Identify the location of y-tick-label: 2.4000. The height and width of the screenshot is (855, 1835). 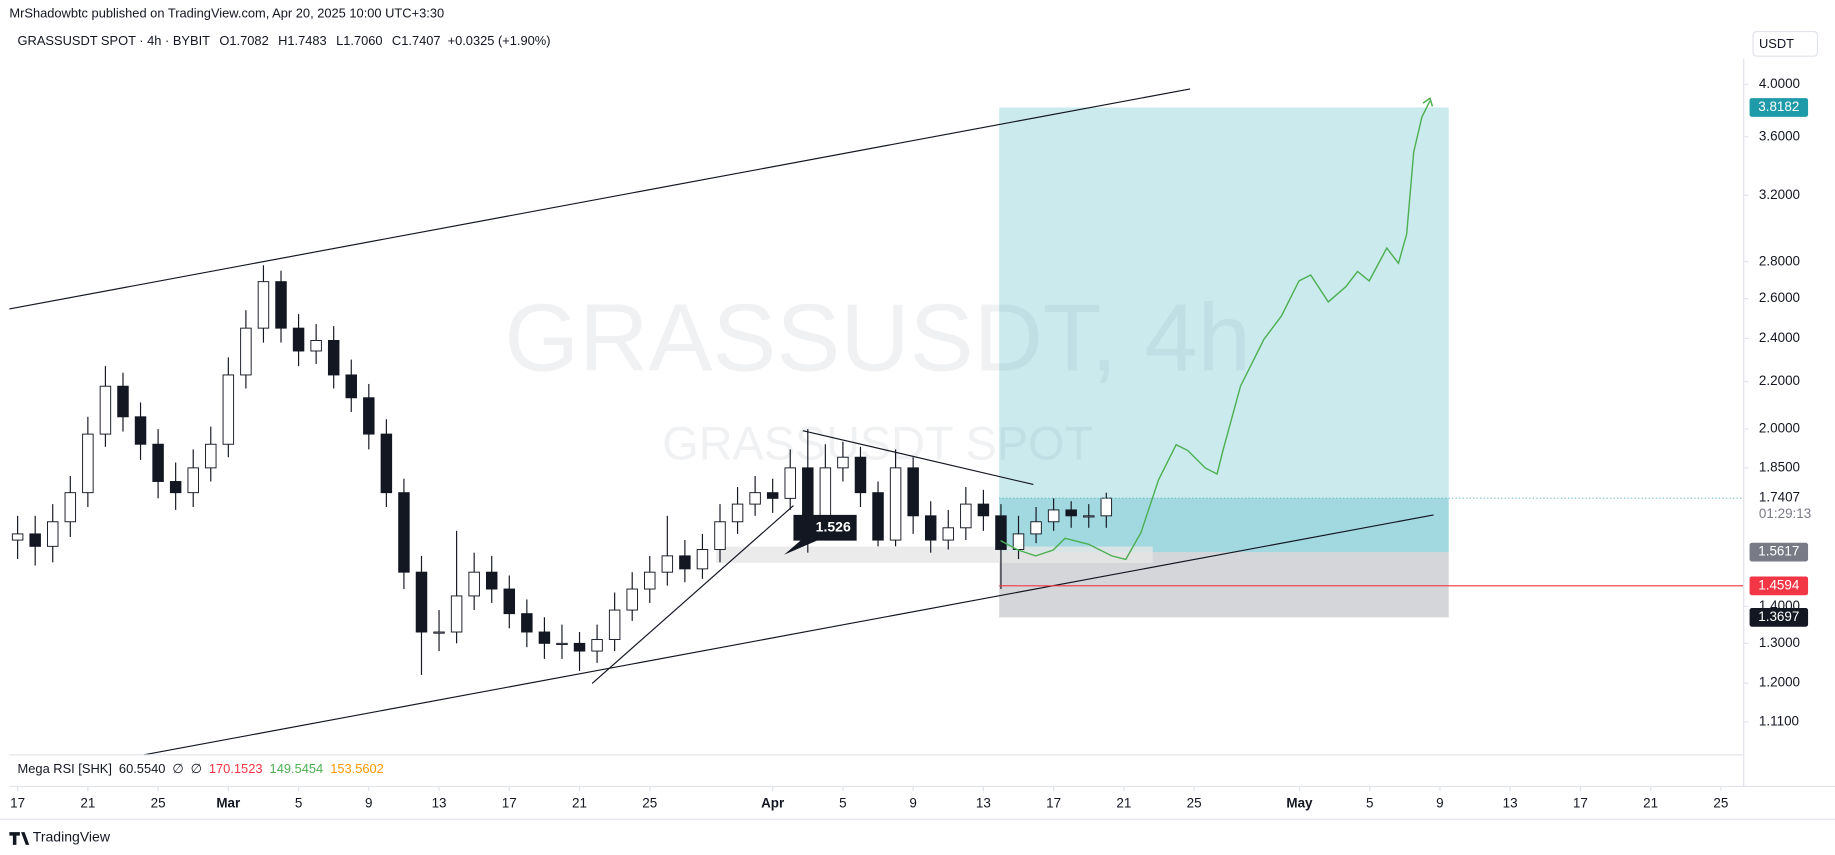
(1779, 337).